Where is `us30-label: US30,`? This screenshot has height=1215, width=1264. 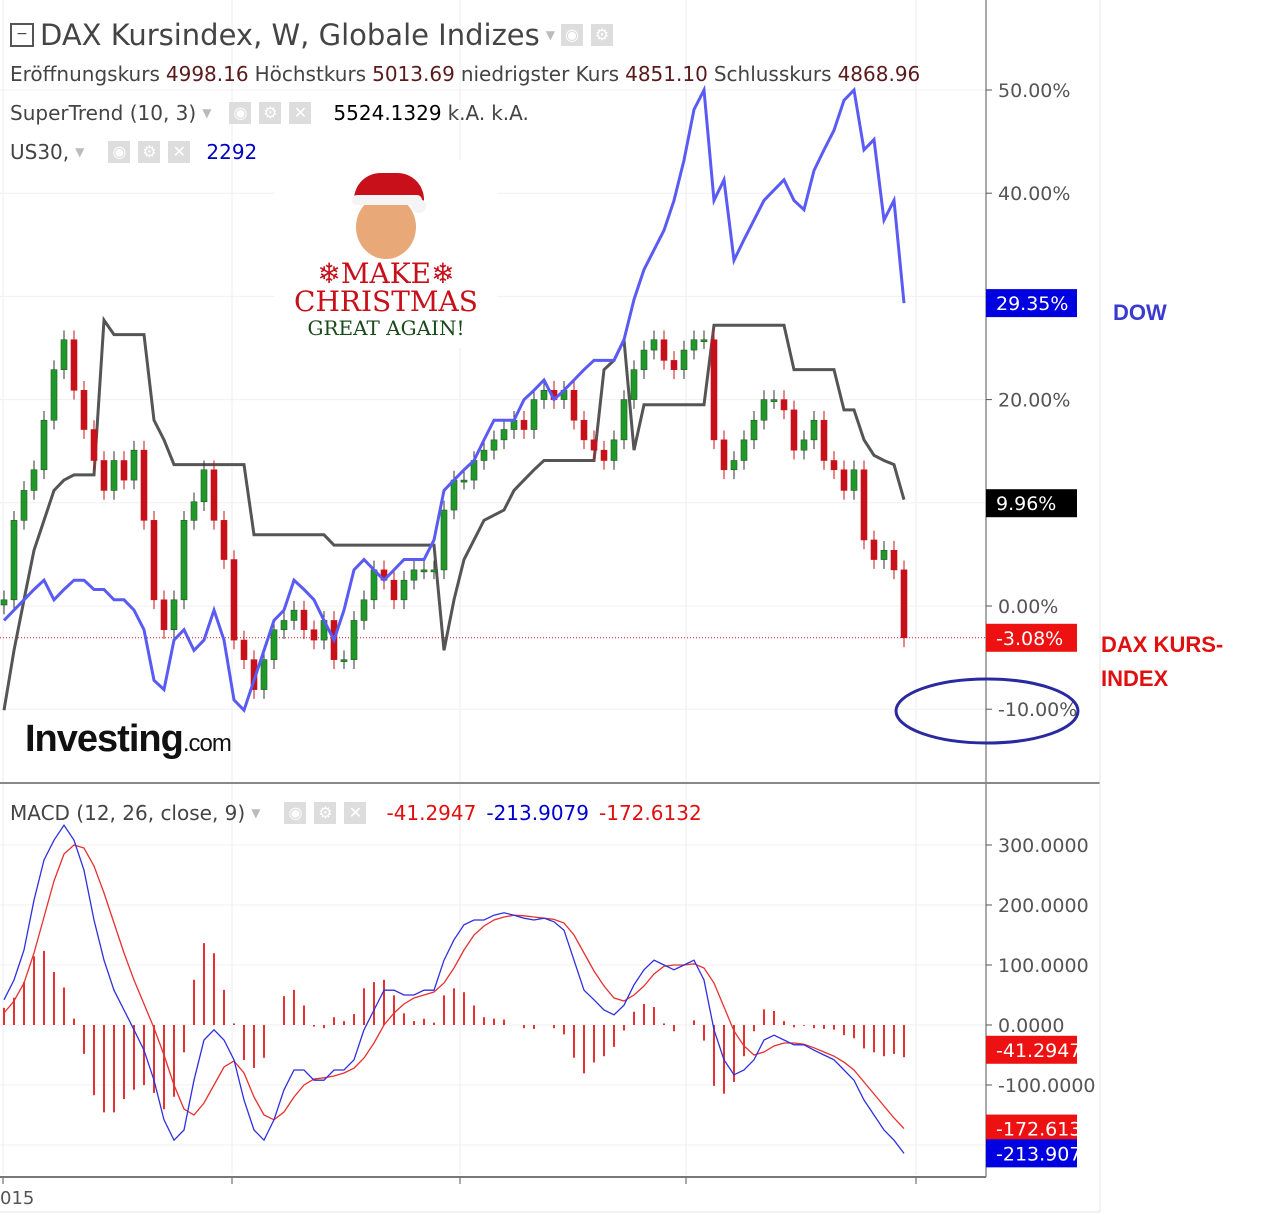 us30-label: US30, is located at coordinates (40, 152).